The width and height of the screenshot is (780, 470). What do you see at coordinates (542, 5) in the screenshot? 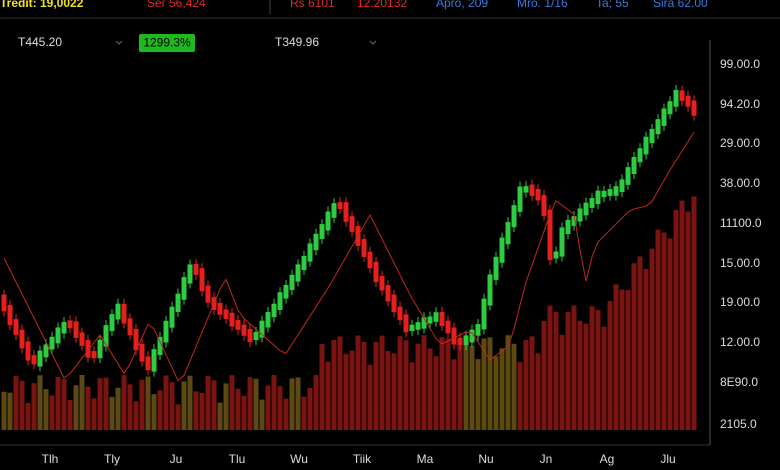
I see `header-item: Mro. 1/16` at bounding box center [542, 5].